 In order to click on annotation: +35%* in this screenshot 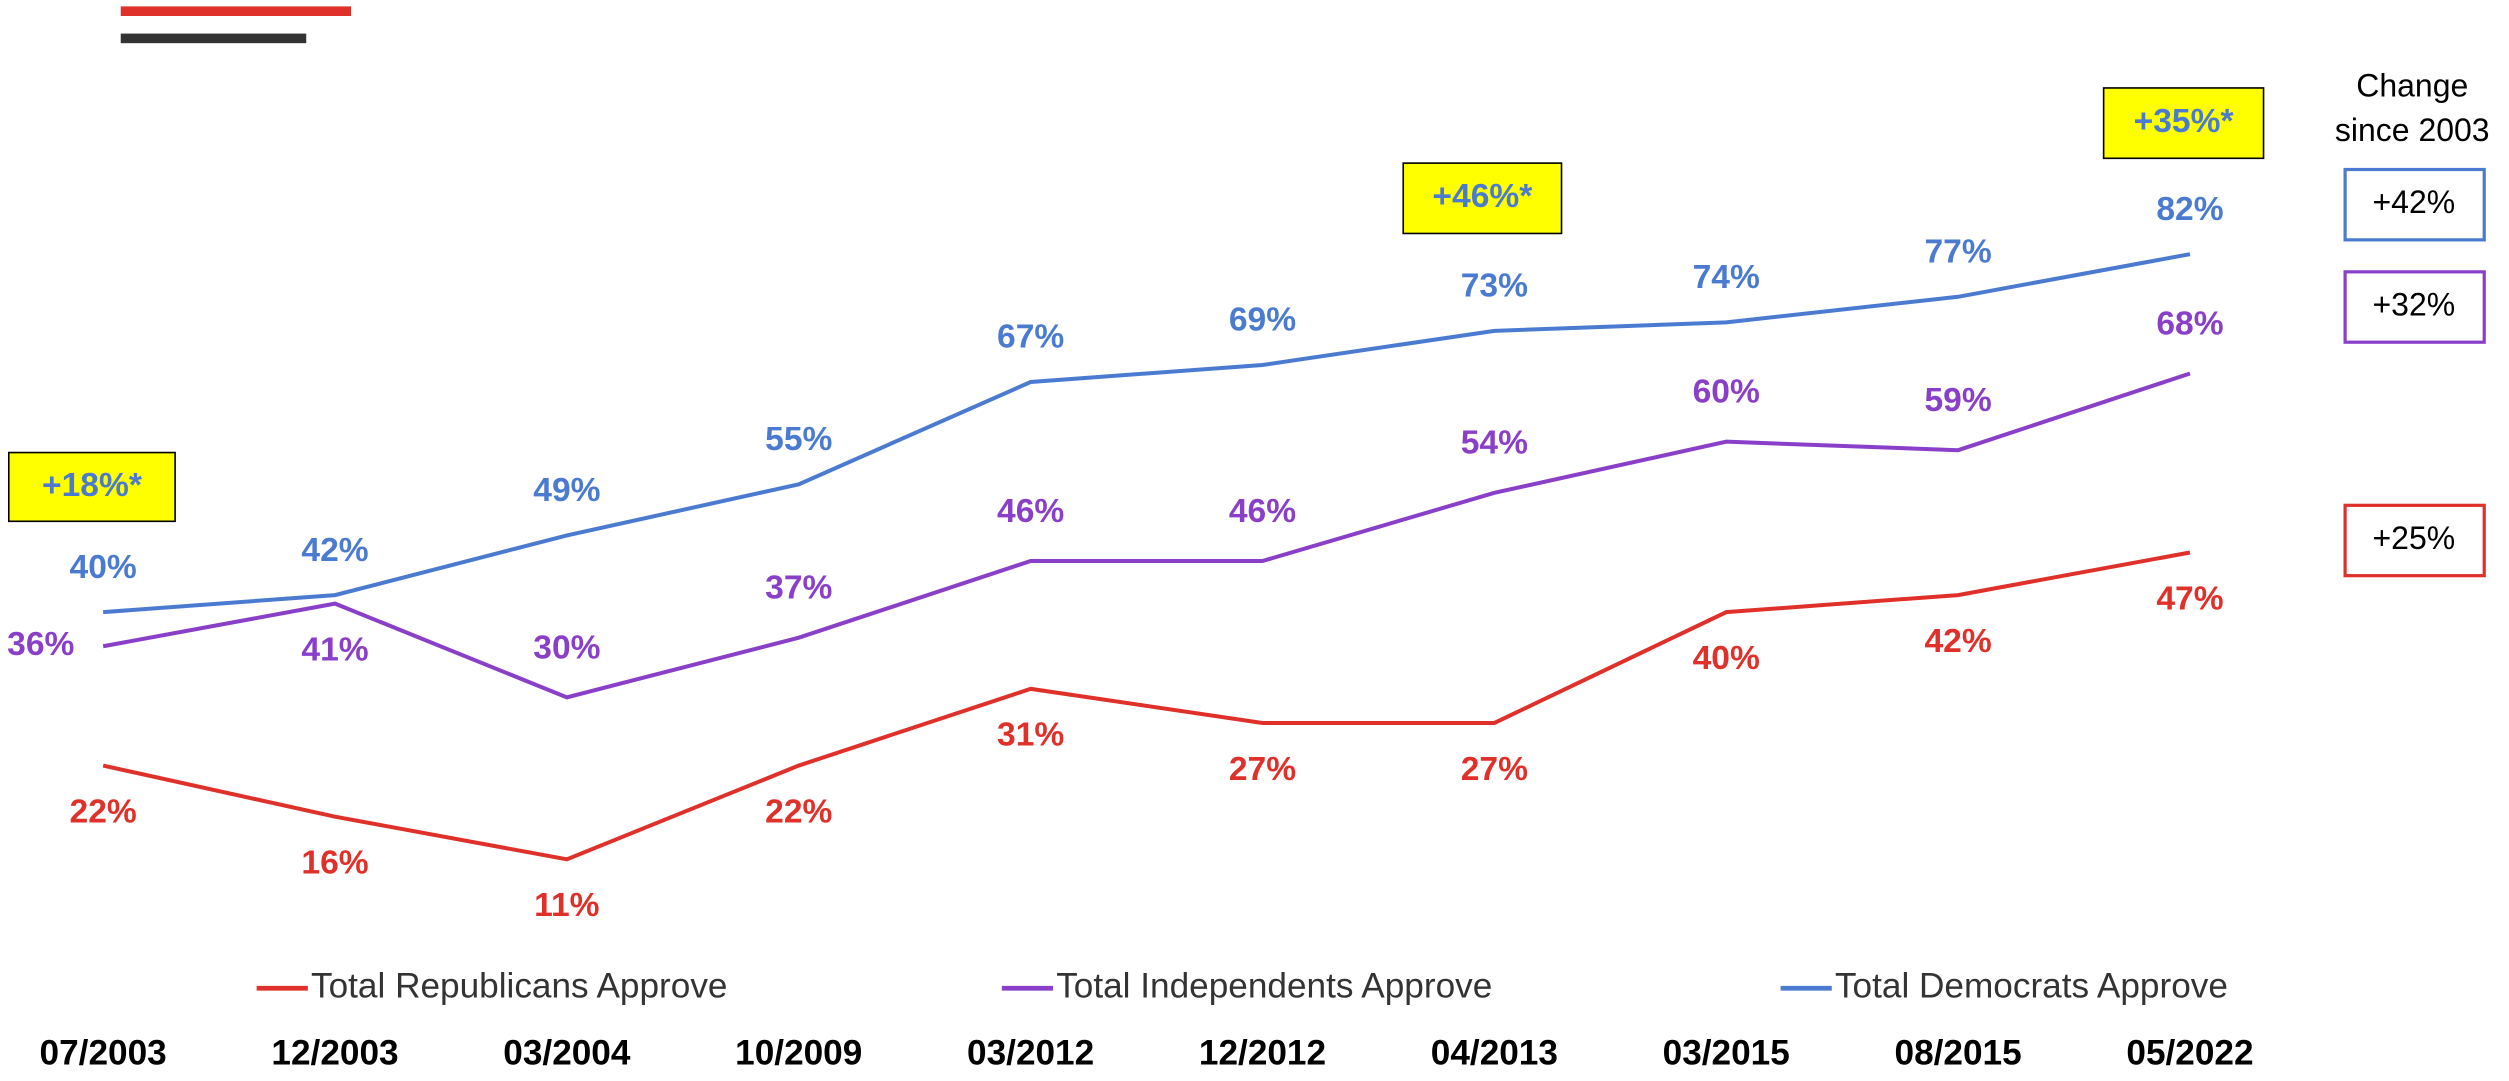, I will do `click(2184, 121)`.